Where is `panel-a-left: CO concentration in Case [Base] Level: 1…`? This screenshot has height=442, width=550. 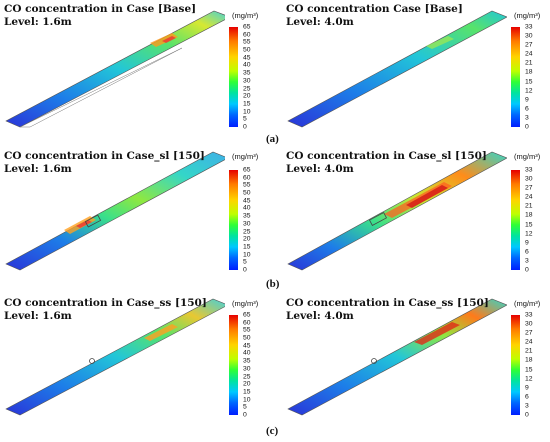
panel-a-left: CO concentration in Case [Base] Level: 1… is located at coordinates (135, 67).